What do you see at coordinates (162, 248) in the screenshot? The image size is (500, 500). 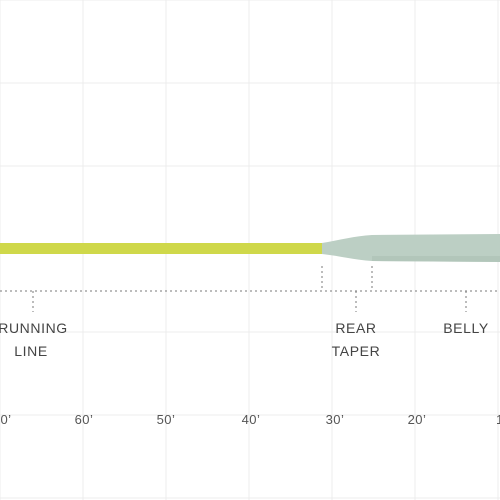 I see `running-line-bar` at bounding box center [162, 248].